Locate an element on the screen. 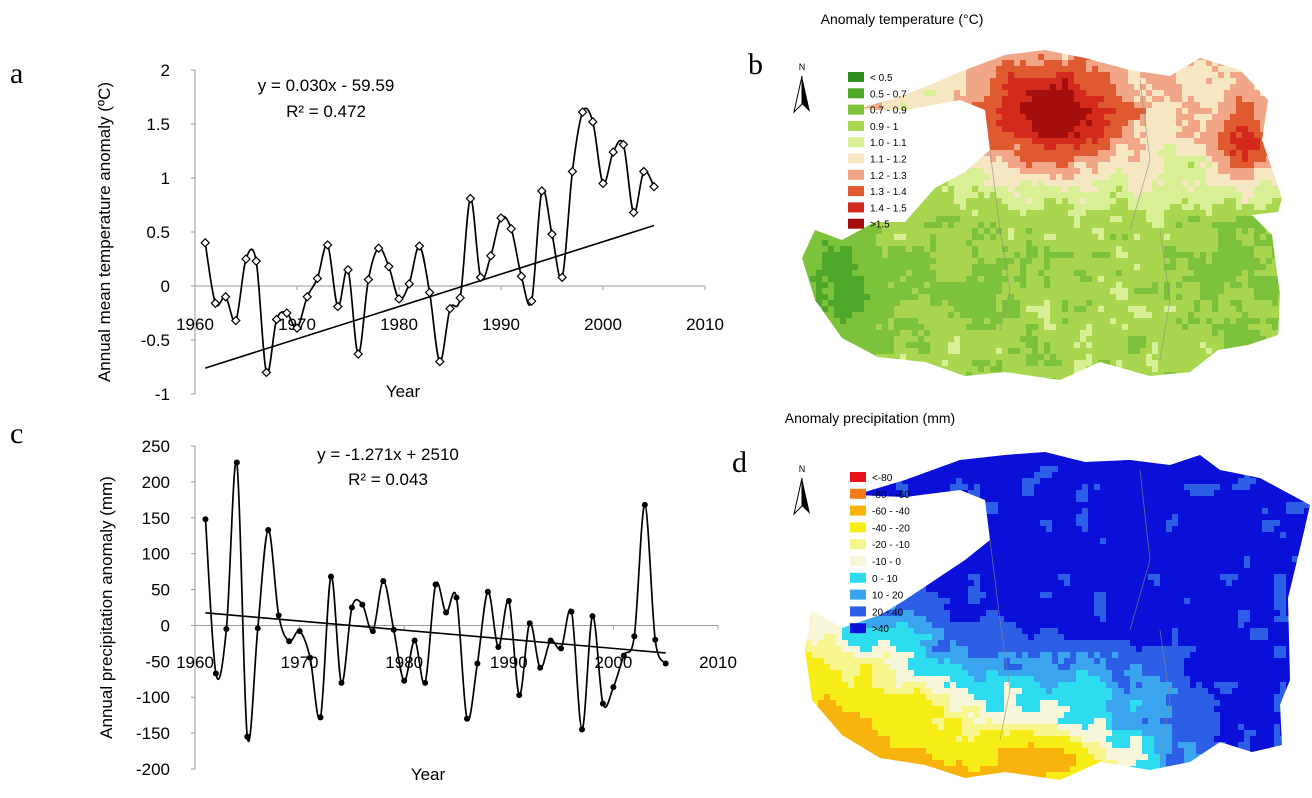 The width and height of the screenshot is (1312, 798). legend-swatch is located at coordinates (856, 207).